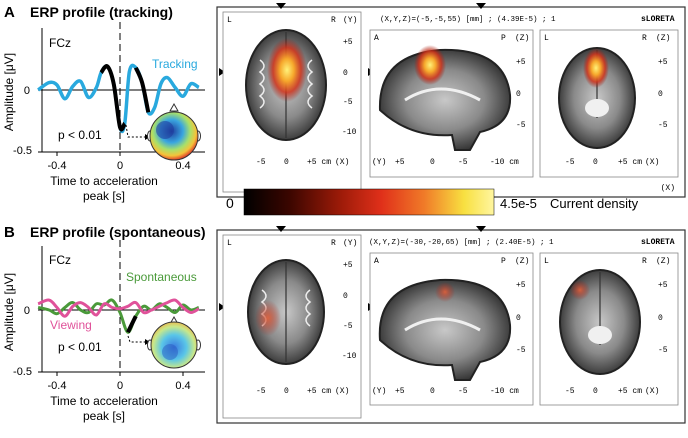 This screenshot has width=688, height=438. I want to click on b-sag-tick-b1: 0, so click(432, 391).